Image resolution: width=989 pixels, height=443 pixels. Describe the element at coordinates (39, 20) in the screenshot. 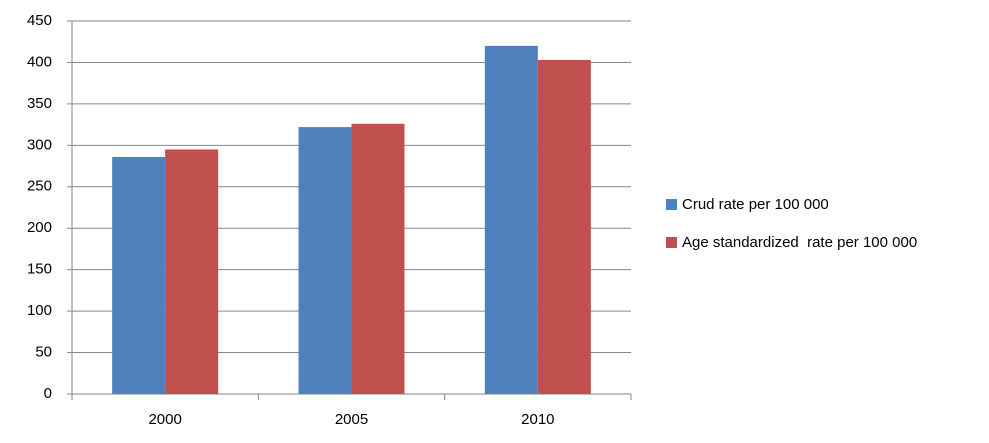

I see `y-tick-label: 450` at that location.